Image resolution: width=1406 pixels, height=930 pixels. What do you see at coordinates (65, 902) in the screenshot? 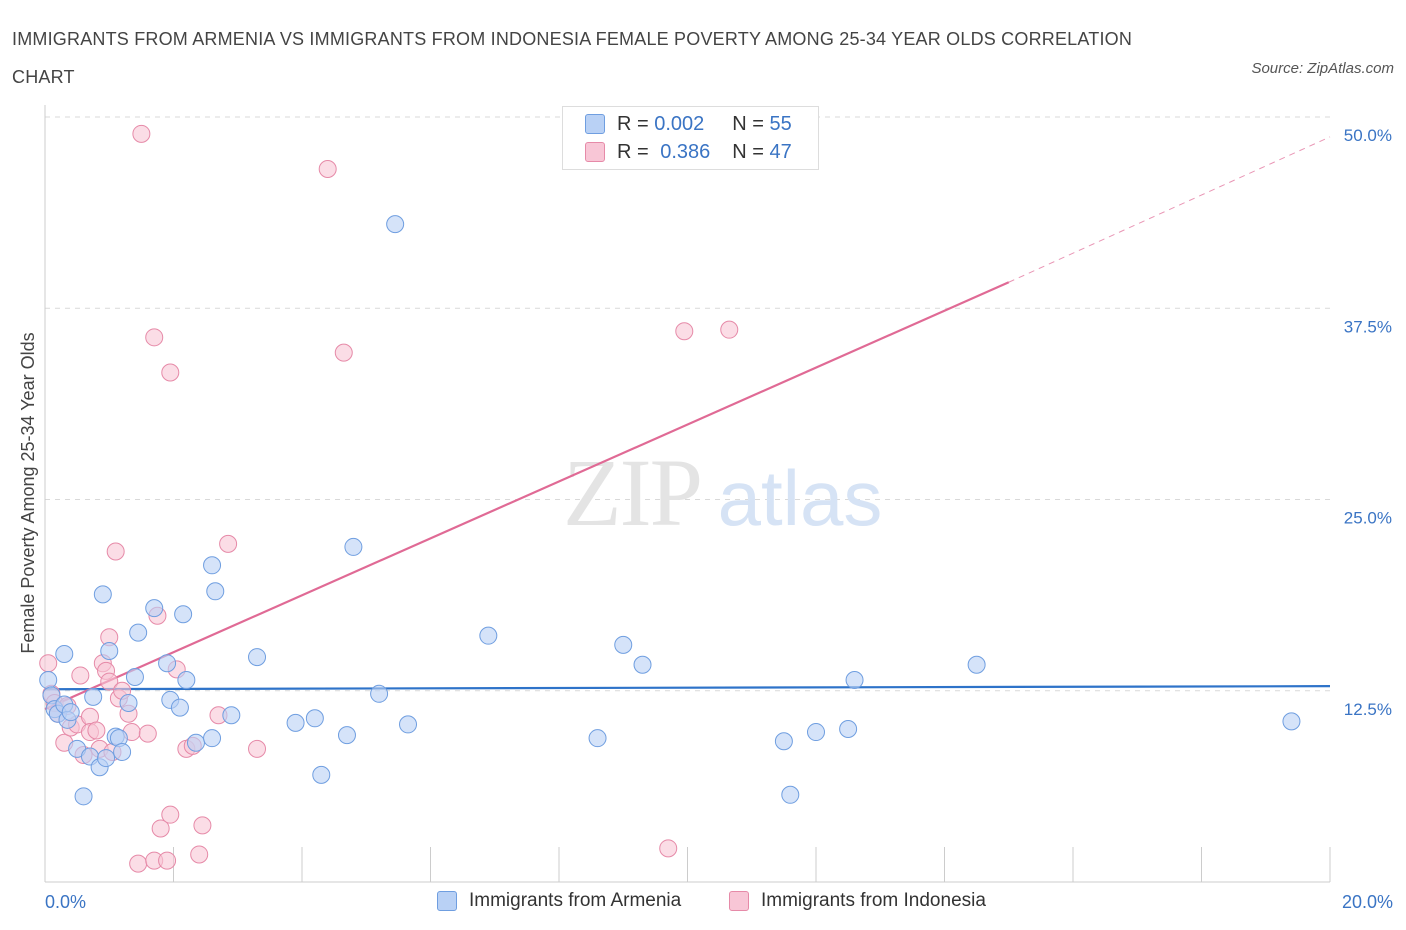
I see `x-tick-label-0: 0.0%` at bounding box center [65, 902].